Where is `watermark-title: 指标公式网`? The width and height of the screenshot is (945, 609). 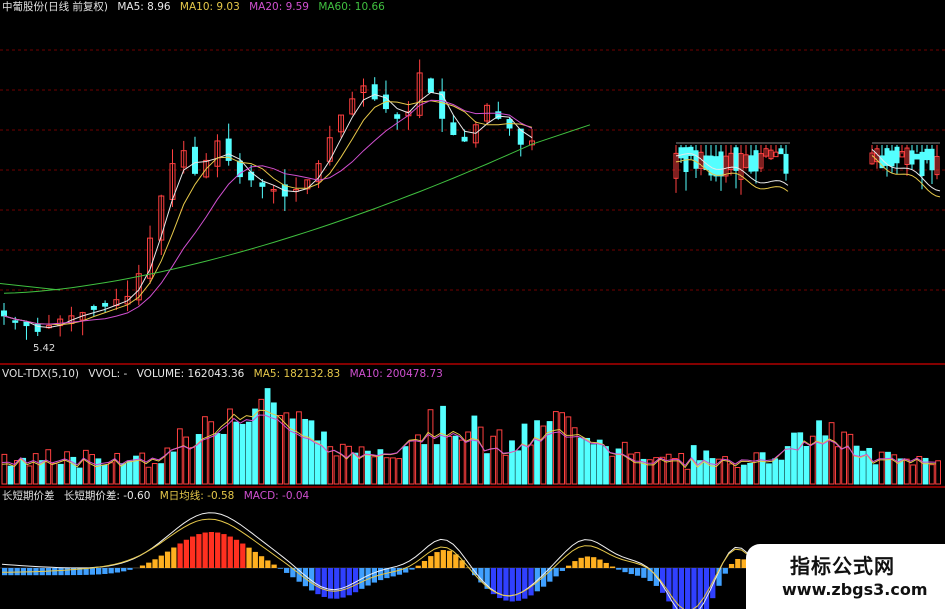
watermark-title: 指标公式网 is located at coordinates (842, 566).